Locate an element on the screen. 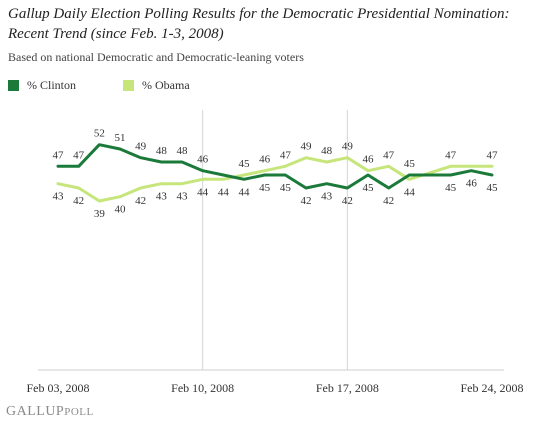  x-tick-label: Feb 03, 2008 is located at coordinates (58, 388).